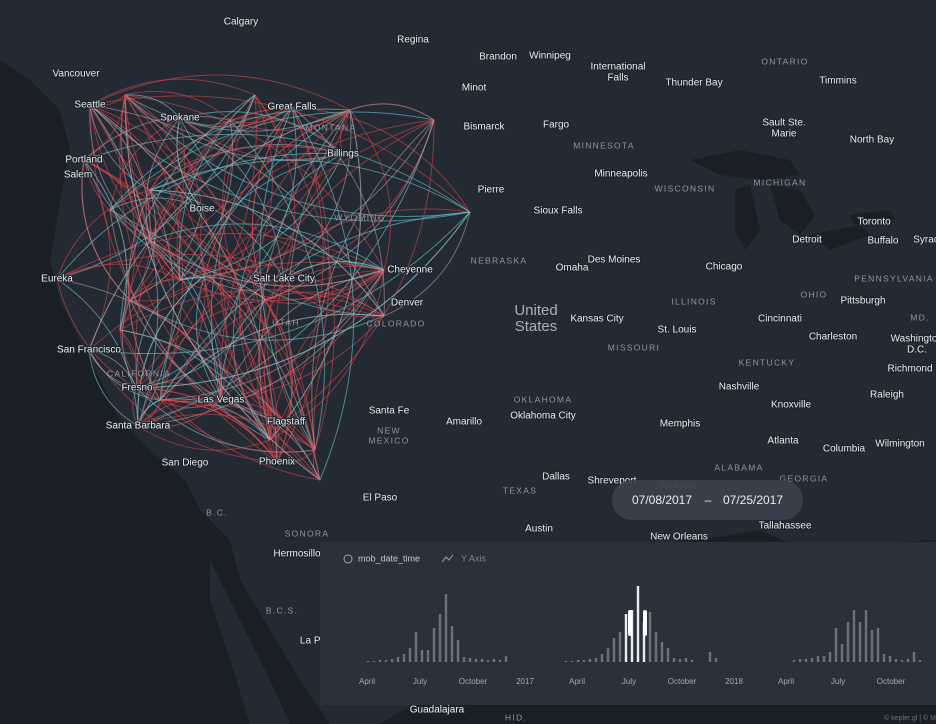 The width and height of the screenshot is (936, 724). What do you see at coordinates (677, 330) in the screenshot?
I see `city-label: St. Louis` at bounding box center [677, 330].